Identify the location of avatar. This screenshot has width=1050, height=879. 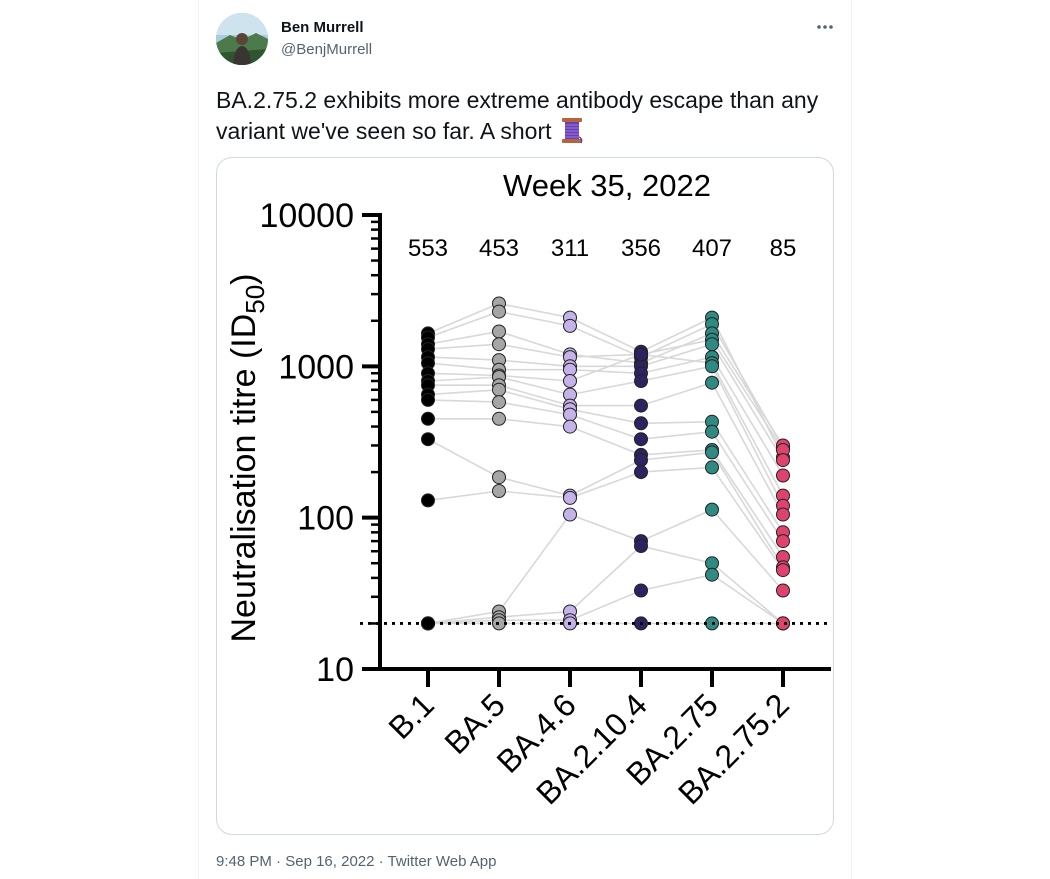
(242, 39).